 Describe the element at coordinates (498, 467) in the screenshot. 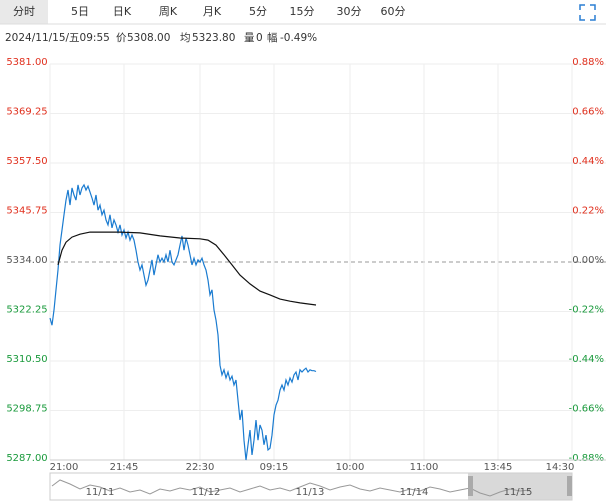

I see `x-tick-label: 13:45` at that location.